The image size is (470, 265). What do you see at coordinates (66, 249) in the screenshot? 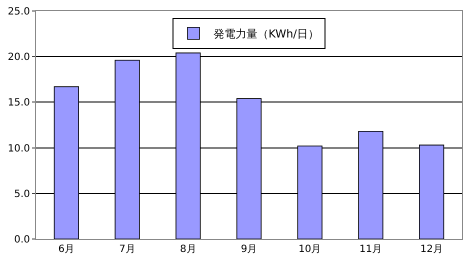
I see `x-tick-label: 6月` at bounding box center [66, 249].